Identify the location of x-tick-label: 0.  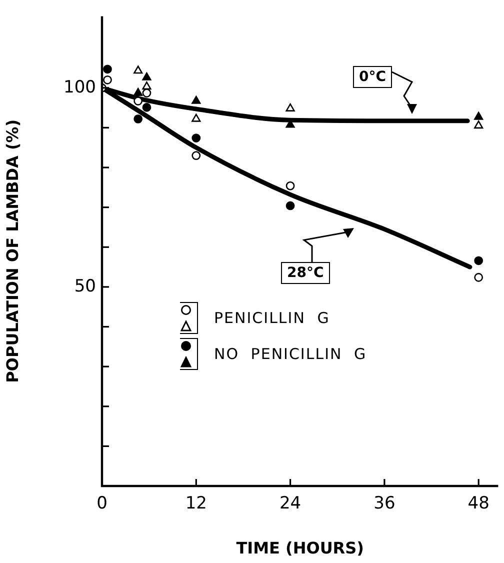
(102, 504).